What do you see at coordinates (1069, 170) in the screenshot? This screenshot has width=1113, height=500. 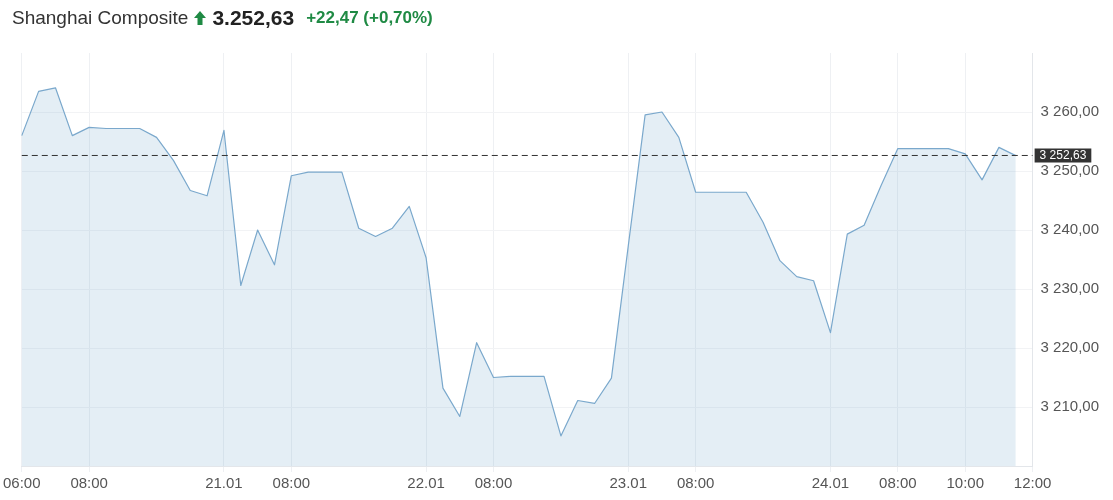 I see `y-tick-label: 3 250,00` at bounding box center [1069, 170].